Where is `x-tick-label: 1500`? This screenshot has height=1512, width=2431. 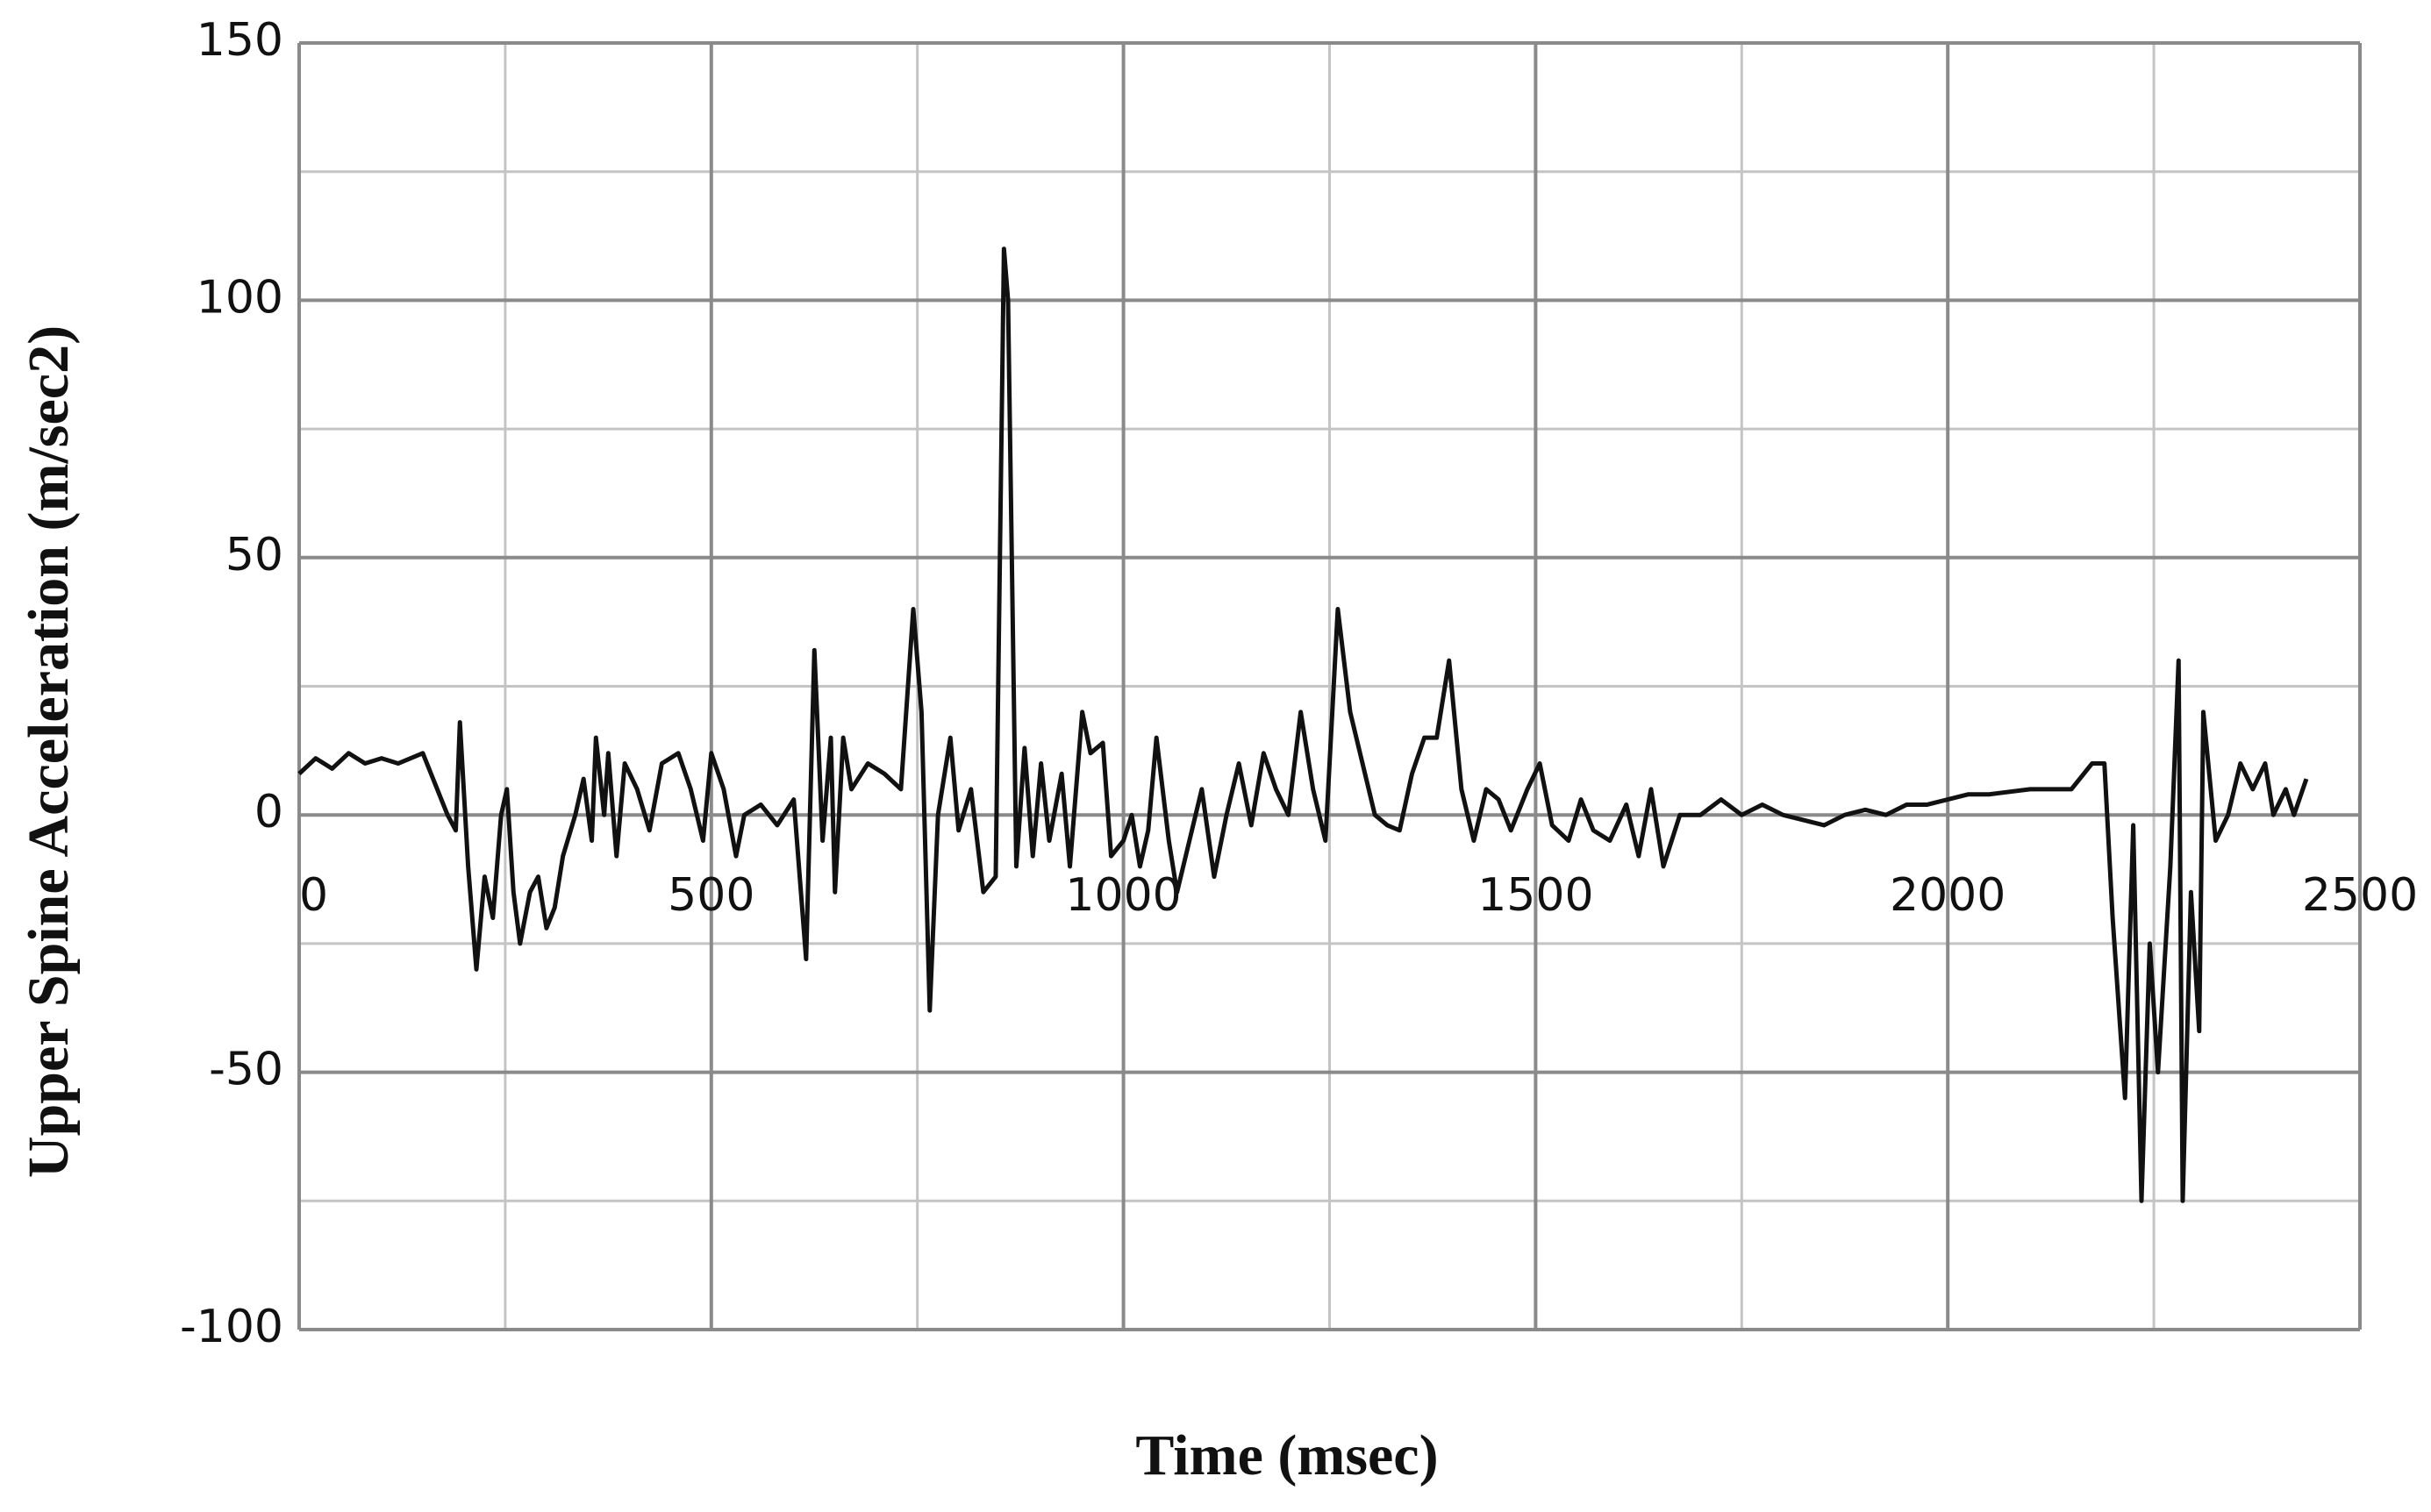
x-tick-label: 1500 is located at coordinates (1535, 895).